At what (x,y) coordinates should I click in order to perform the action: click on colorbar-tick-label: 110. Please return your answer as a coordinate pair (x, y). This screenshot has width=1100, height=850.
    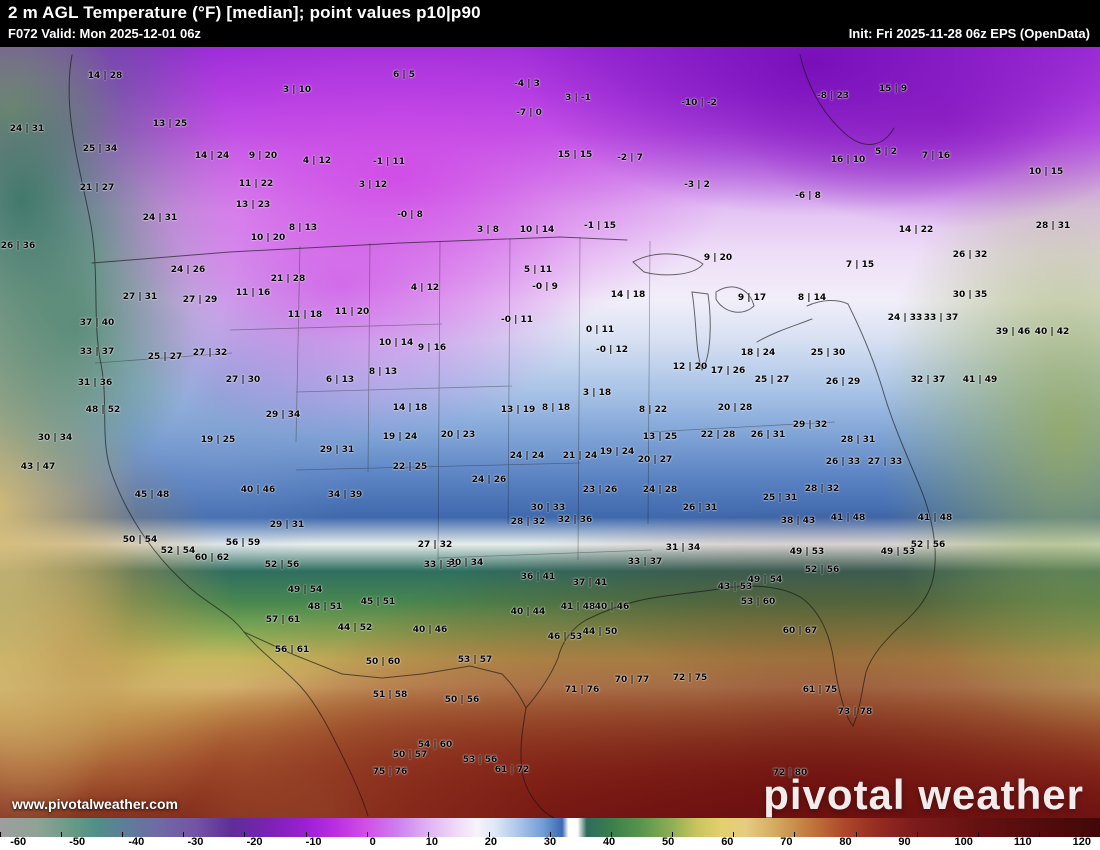
    Looking at the image, I should click on (1022, 842).